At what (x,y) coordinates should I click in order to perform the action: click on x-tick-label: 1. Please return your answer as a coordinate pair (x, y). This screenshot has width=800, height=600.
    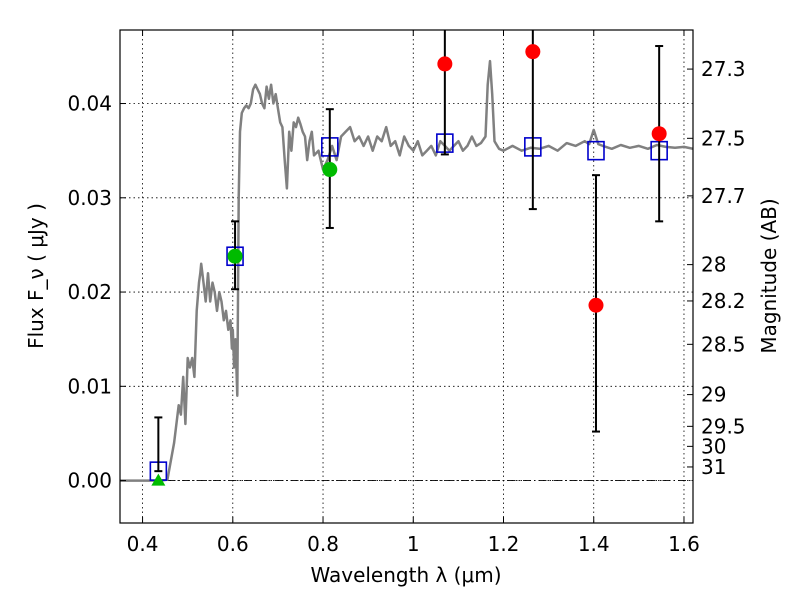
    Looking at the image, I should click on (413, 544).